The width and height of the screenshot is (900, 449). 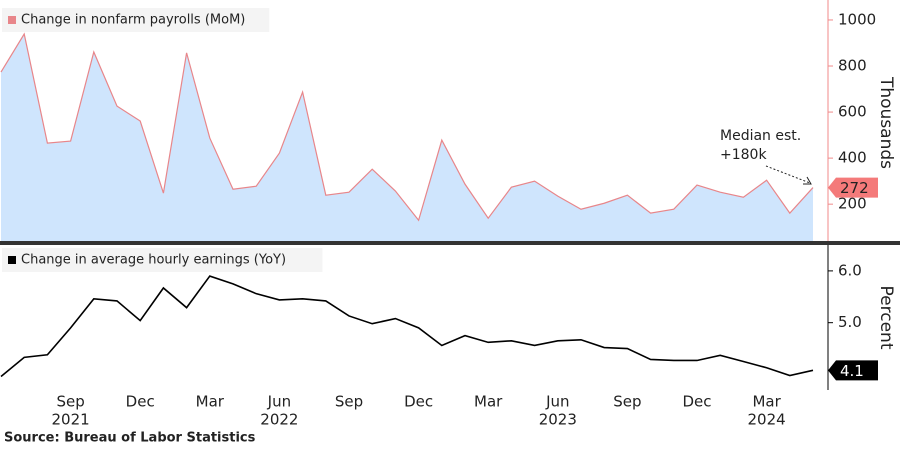 What do you see at coordinates (71, 420) in the screenshot?
I see `x-year-label: 2021` at bounding box center [71, 420].